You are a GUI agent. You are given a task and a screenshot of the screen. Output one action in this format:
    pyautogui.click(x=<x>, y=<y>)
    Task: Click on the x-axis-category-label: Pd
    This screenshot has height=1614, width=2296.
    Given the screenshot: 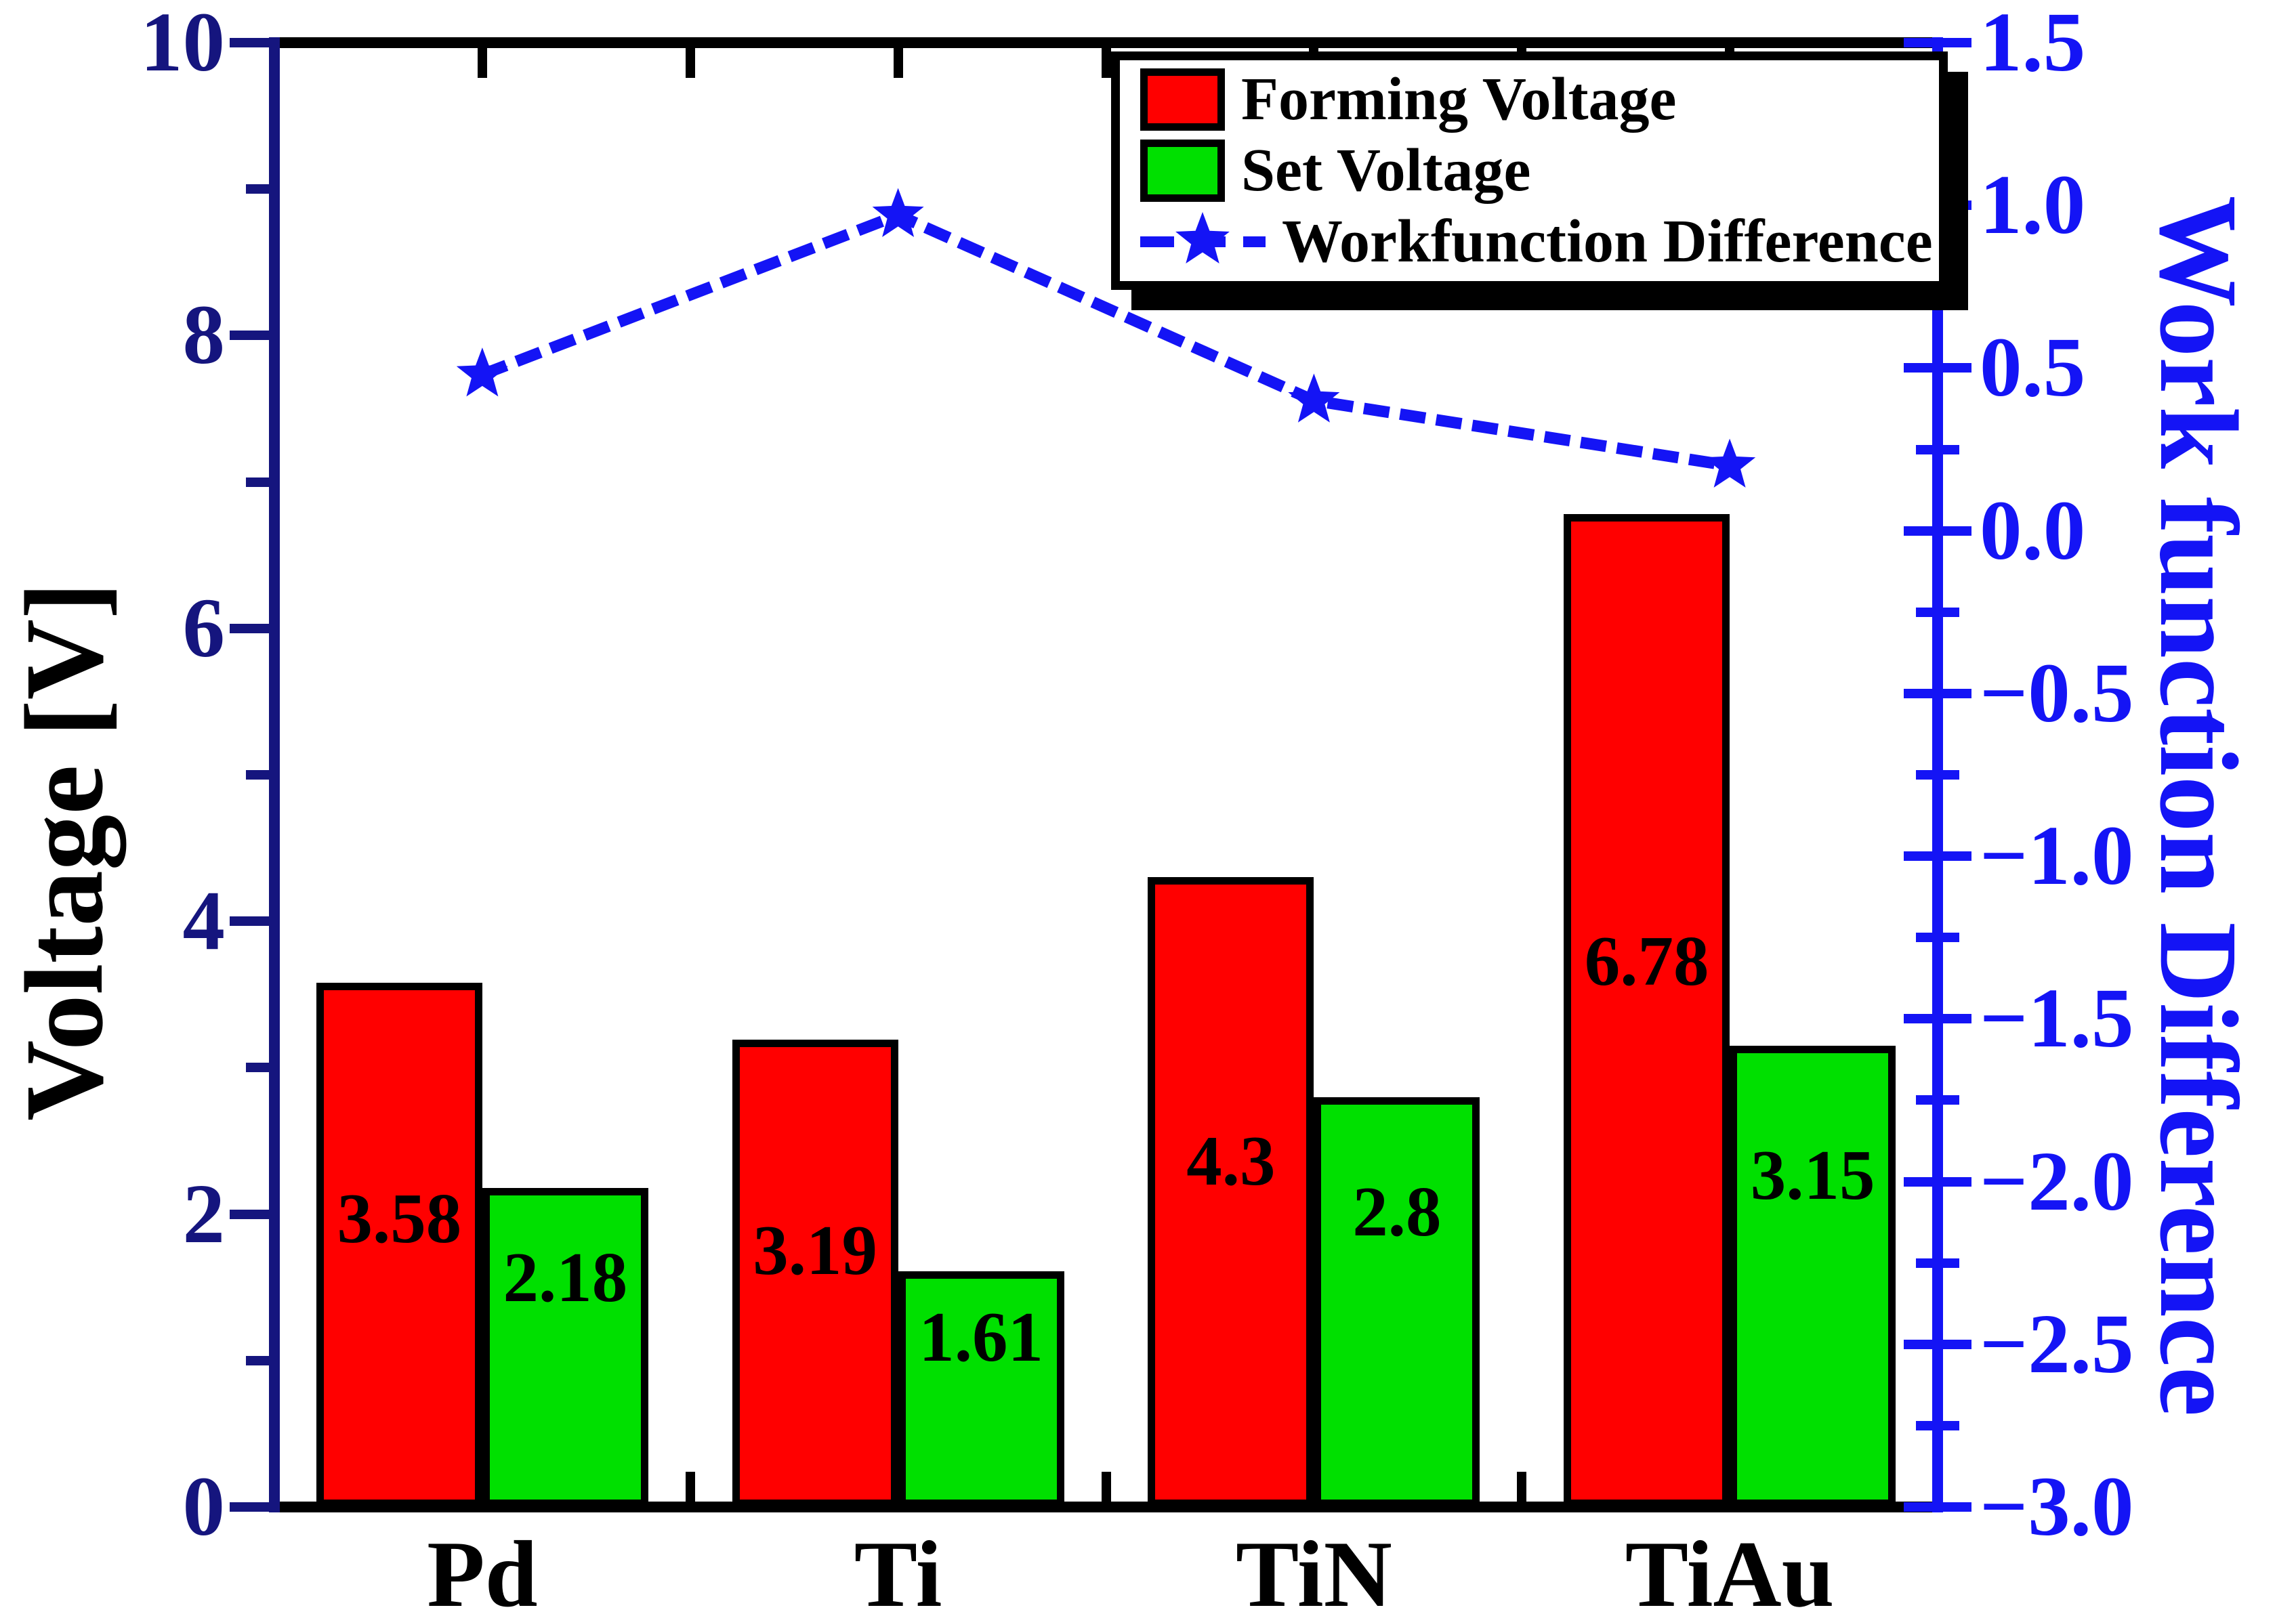 What is the action you would take?
    pyautogui.click(x=482, y=1568)
    